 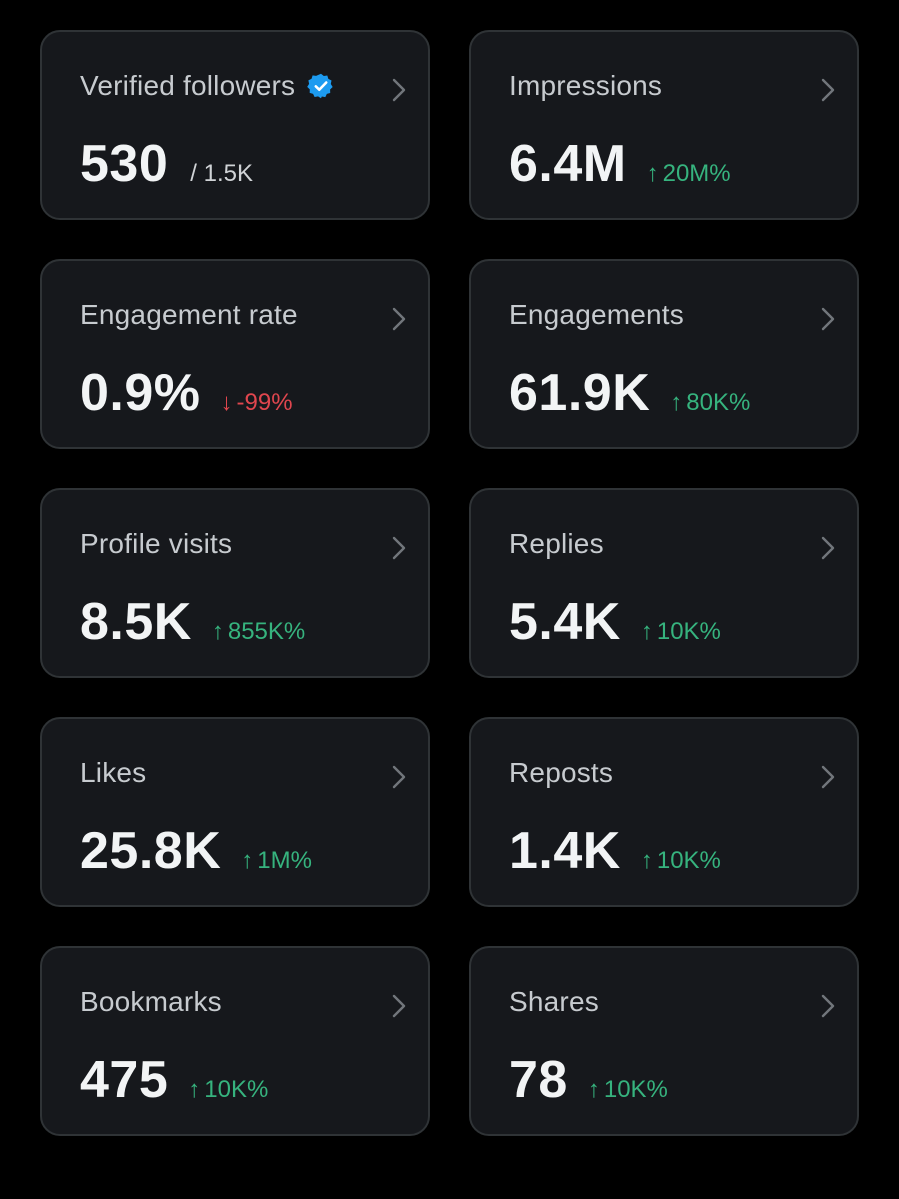 I want to click on card-title: Likes, so click(x=113, y=772).